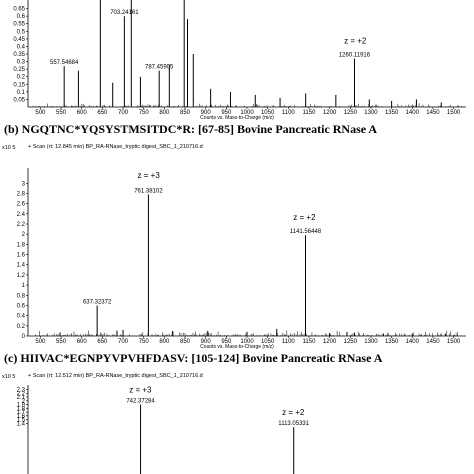 The width and height of the screenshot is (474, 474). What do you see at coordinates (21, 63) in the screenshot?
I see `y-tick-label: 0.3` at bounding box center [21, 63].